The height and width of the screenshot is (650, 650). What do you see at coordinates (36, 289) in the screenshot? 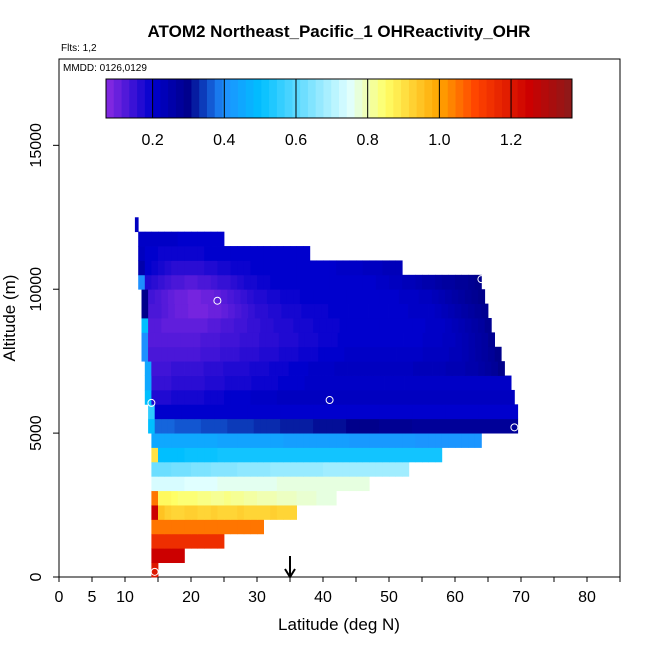
I see `y-tick-label: 10000` at bounding box center [36, 289].